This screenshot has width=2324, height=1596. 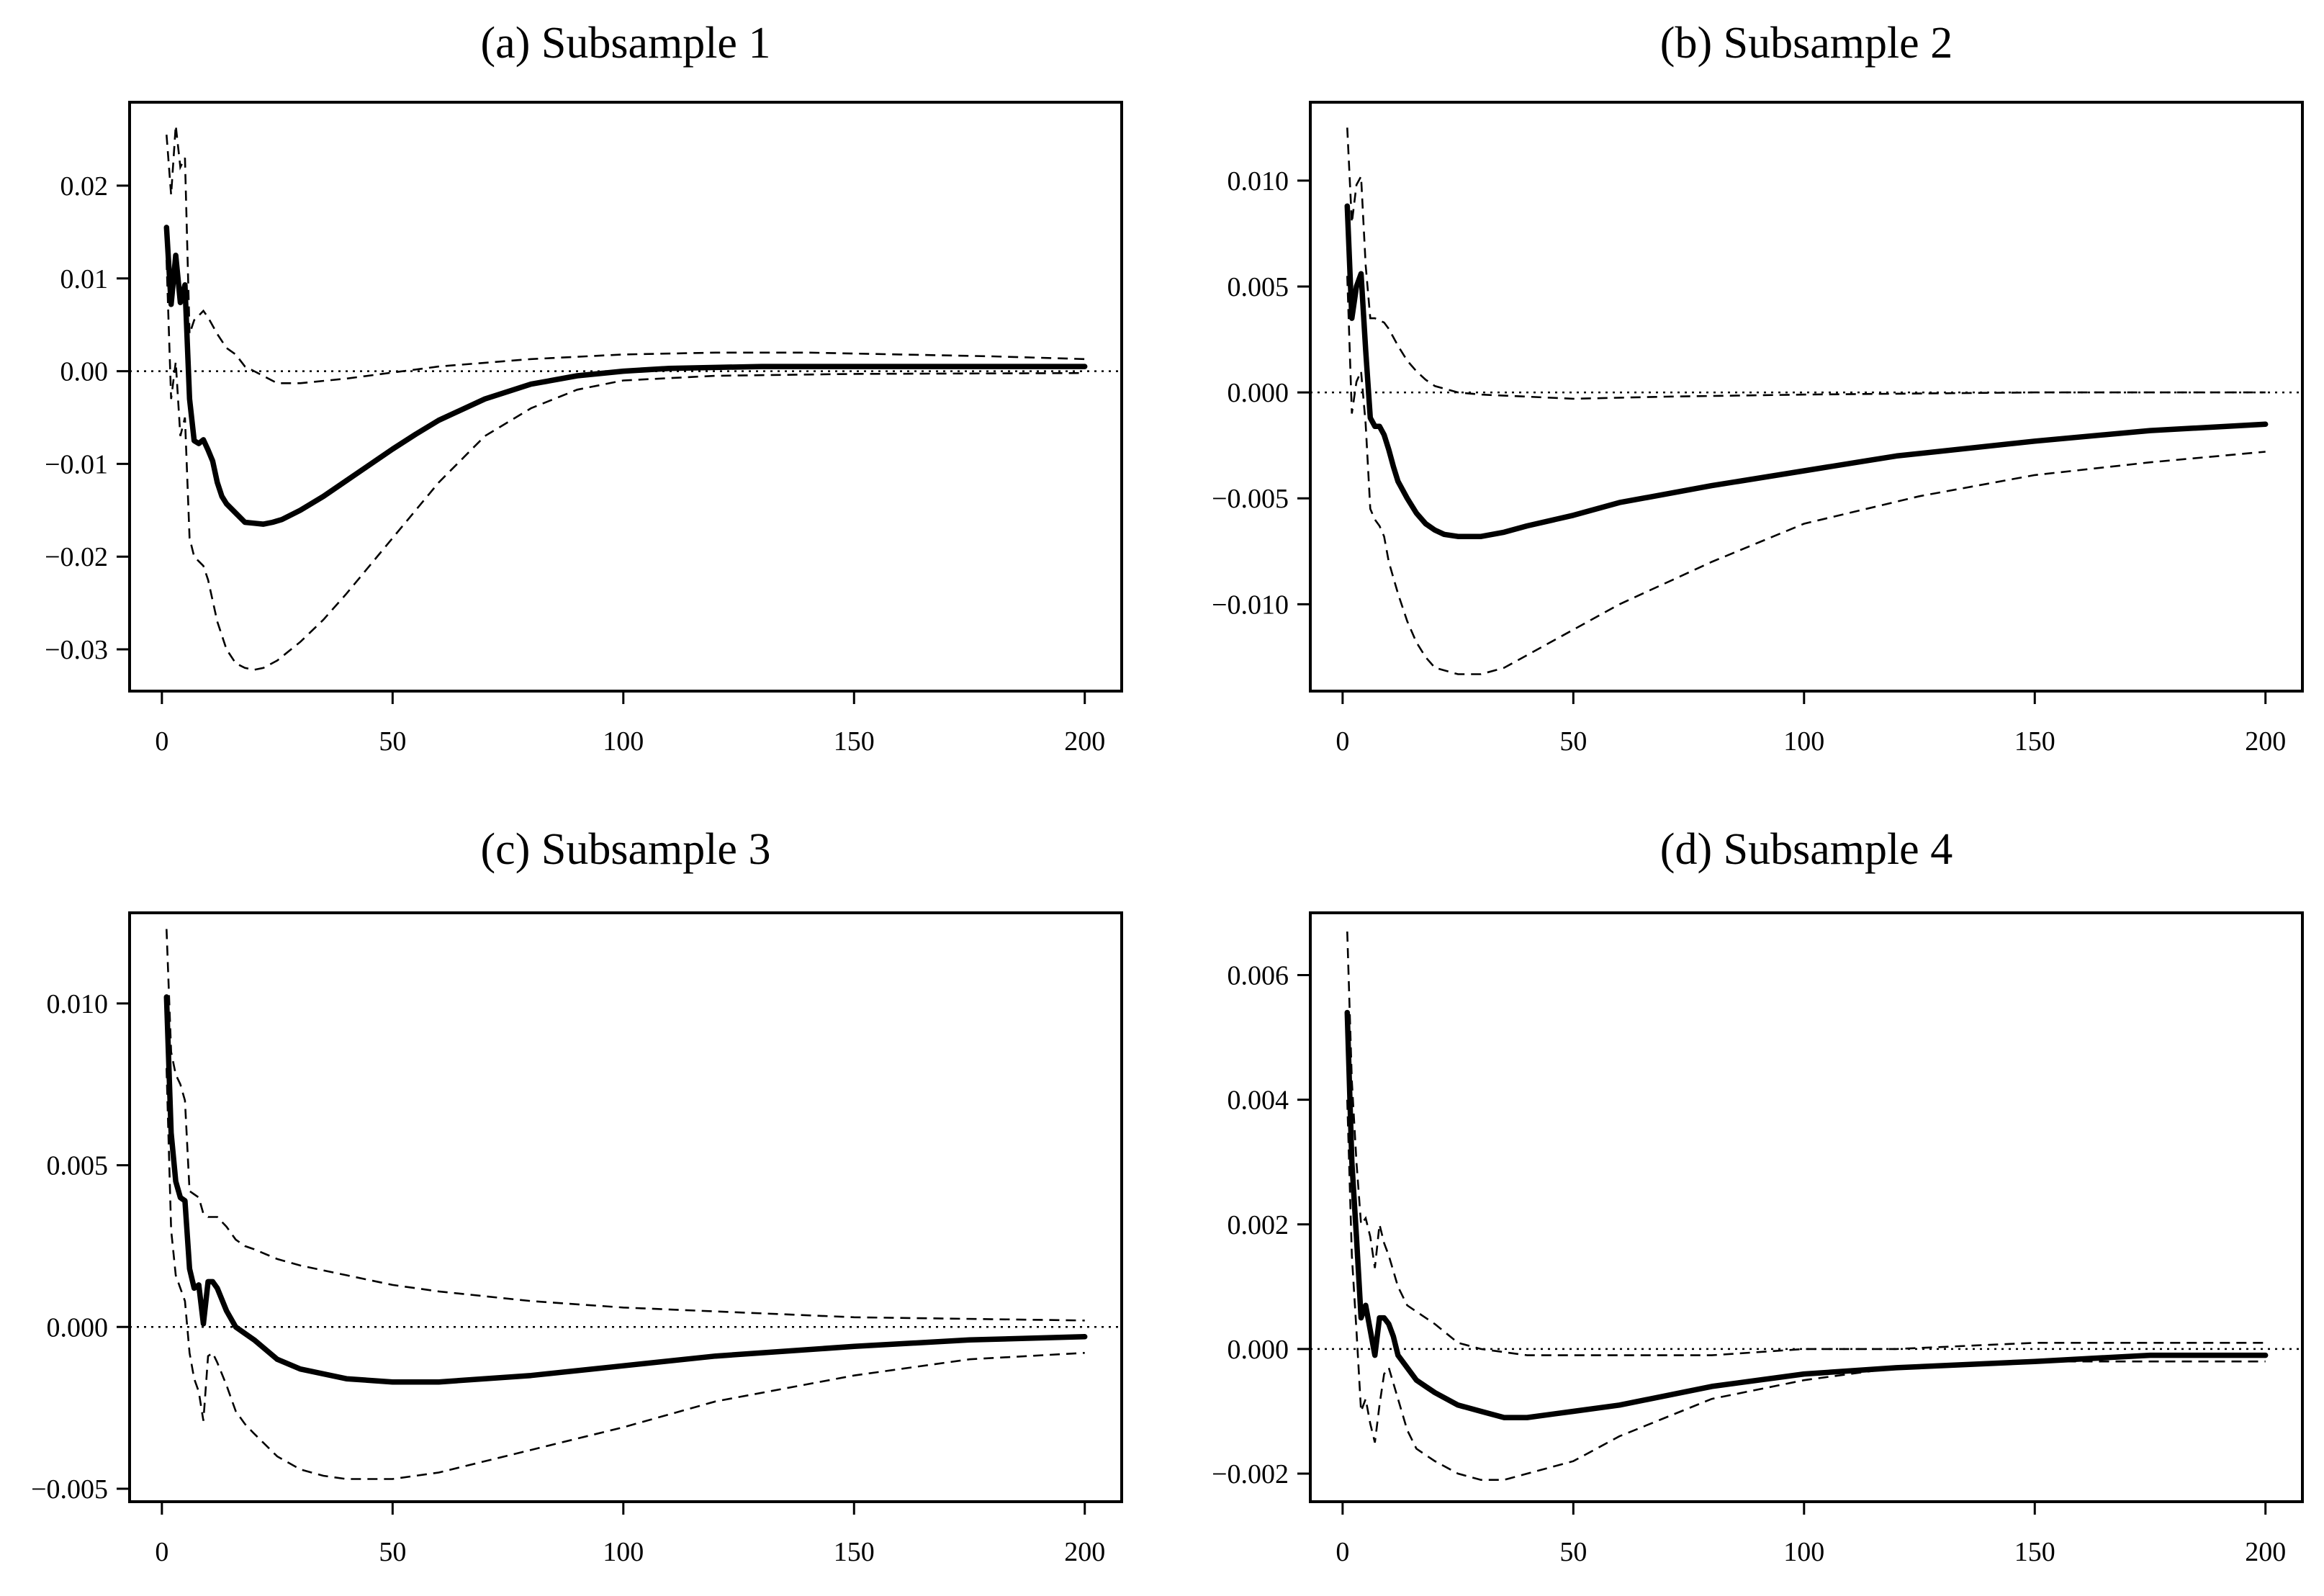 I want to click on y-tick-label: −0.02, so click(x=76, y=557).